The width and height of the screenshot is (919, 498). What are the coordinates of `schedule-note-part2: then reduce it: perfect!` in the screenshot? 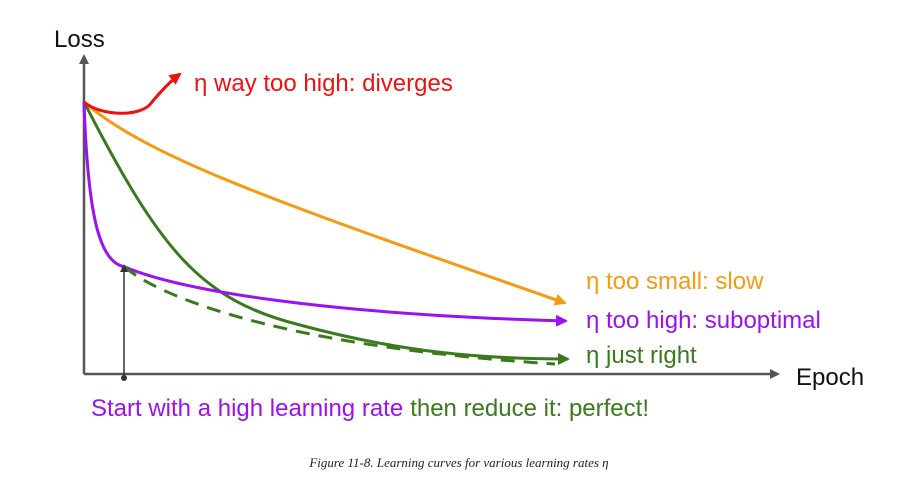 It's located at (529, 408).